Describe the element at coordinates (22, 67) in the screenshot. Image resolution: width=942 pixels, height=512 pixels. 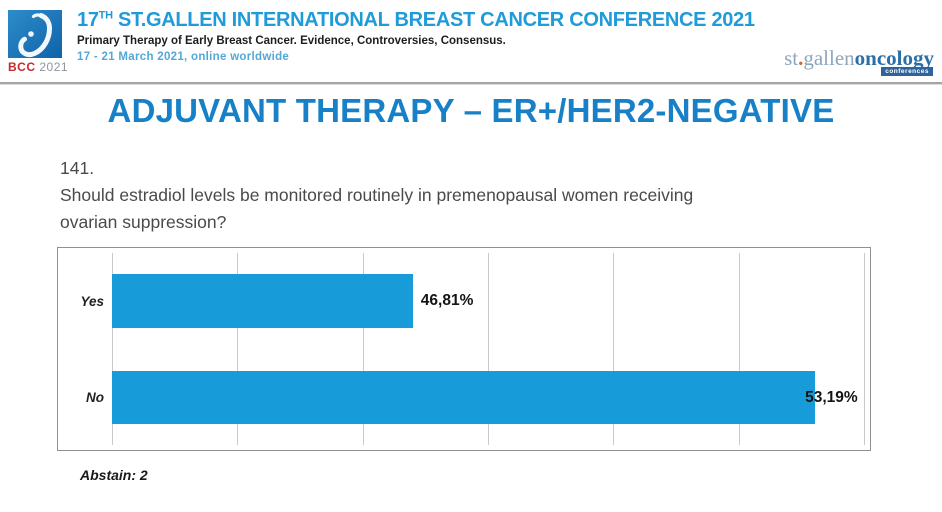
I see `bcc-logo-text: BCC` at that location.